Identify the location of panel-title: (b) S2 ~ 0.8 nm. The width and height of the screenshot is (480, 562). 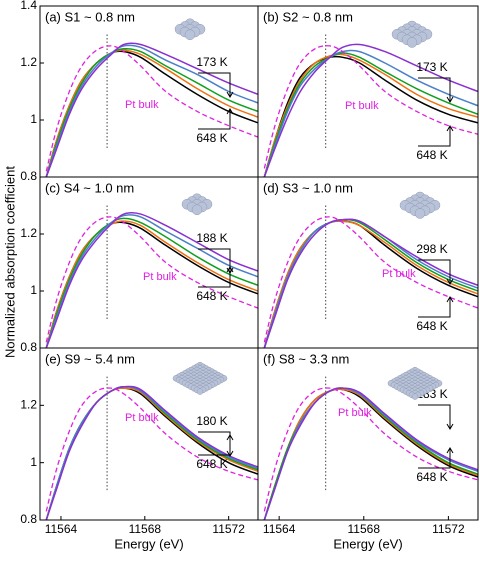
(308, 16).